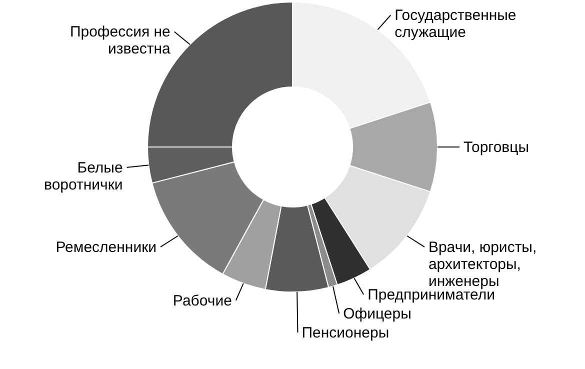 The width and height of the screenshot is (585, 369). I want to click on slice-label: Рабочие, so click(202, 301).